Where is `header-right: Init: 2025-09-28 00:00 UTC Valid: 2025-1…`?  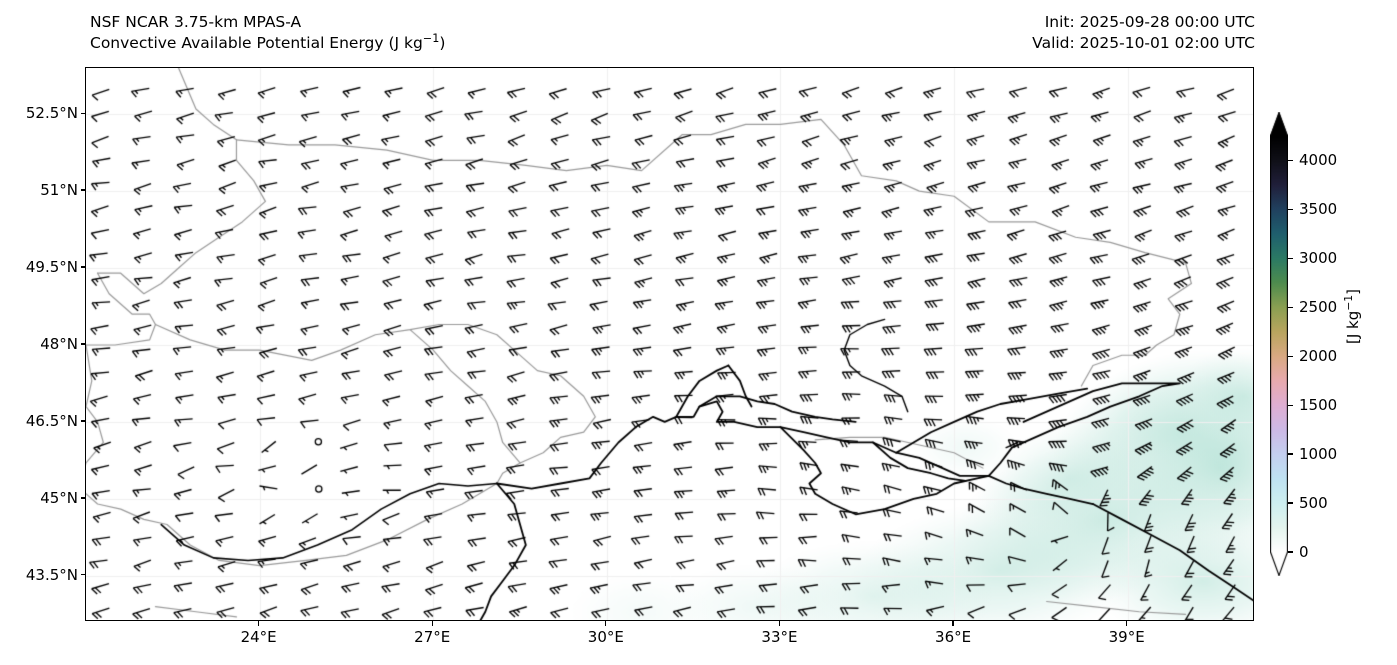 header-right: Init: 2025-09-28 00:00 UTC Valid: 2025-1… is located at coordinates (1143, 33).